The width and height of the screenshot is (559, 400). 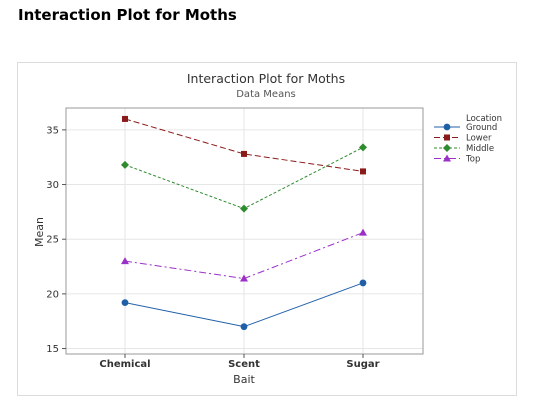 I want to click on chart-title: Interaction Plot for Moths, so click(x=266, y=78).